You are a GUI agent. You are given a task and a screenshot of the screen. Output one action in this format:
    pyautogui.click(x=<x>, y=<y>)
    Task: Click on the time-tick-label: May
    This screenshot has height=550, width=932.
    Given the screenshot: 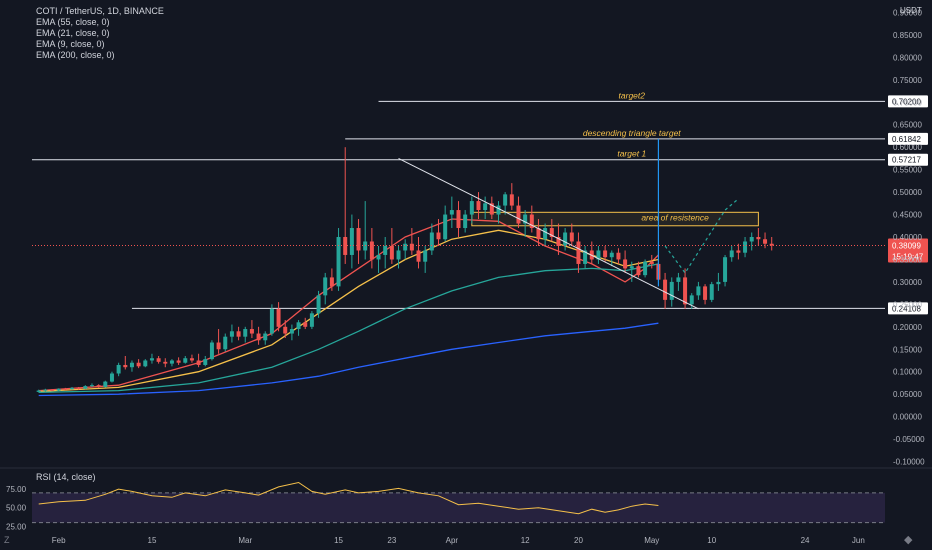 What is the action you would take?
    pyautogui.click(x=651, y=540)
    